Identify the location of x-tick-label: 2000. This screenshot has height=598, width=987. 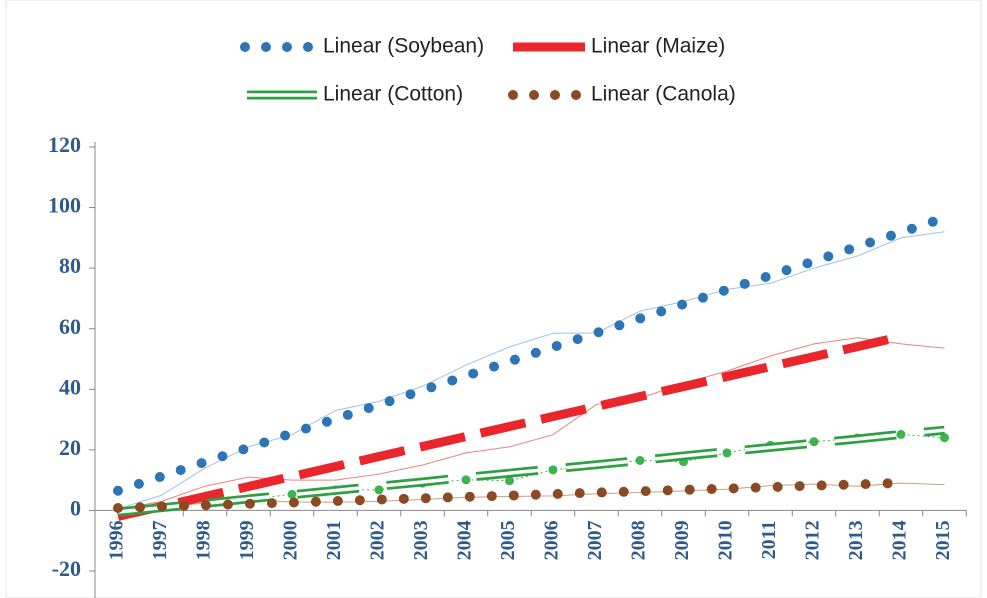
(291, 540).